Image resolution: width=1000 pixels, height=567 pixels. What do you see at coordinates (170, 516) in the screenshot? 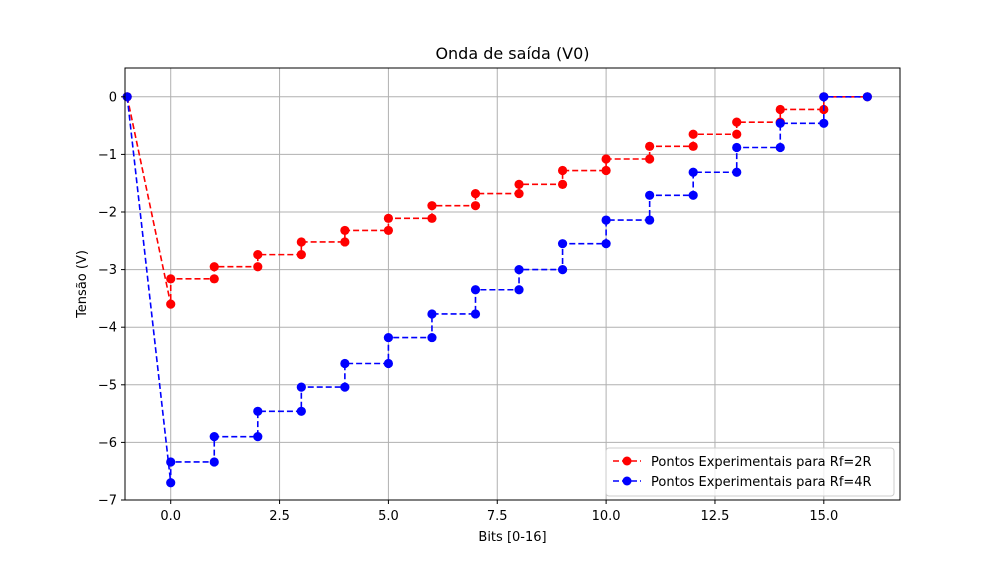
I see `x-tick-label: 0.0` at bounding box center [170, 516].